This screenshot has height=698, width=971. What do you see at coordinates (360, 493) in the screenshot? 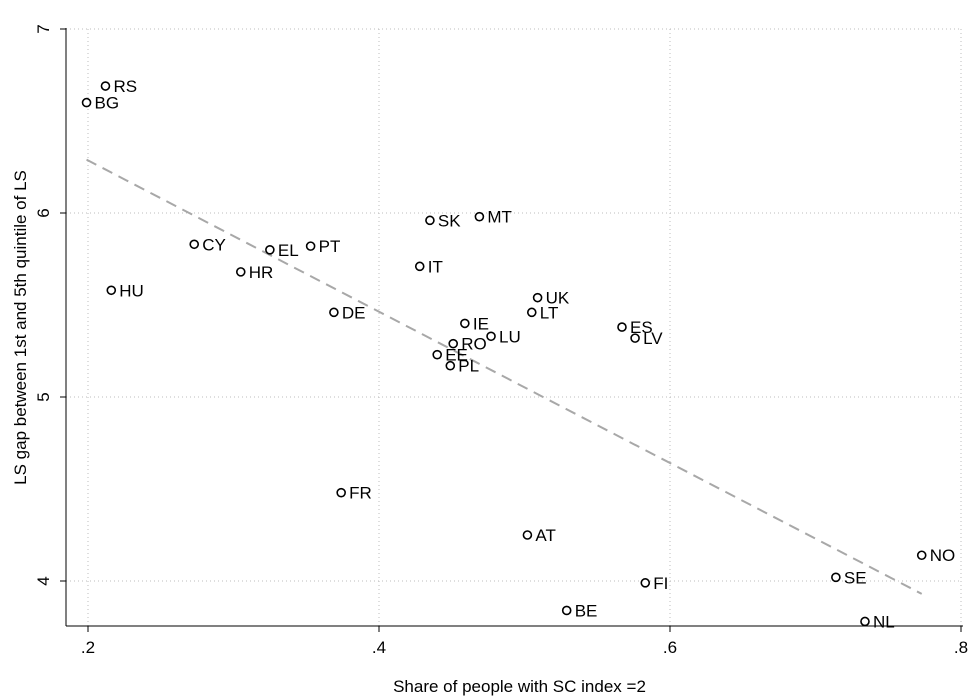
I see `point-label: FR` at bounding box center [360, 493].